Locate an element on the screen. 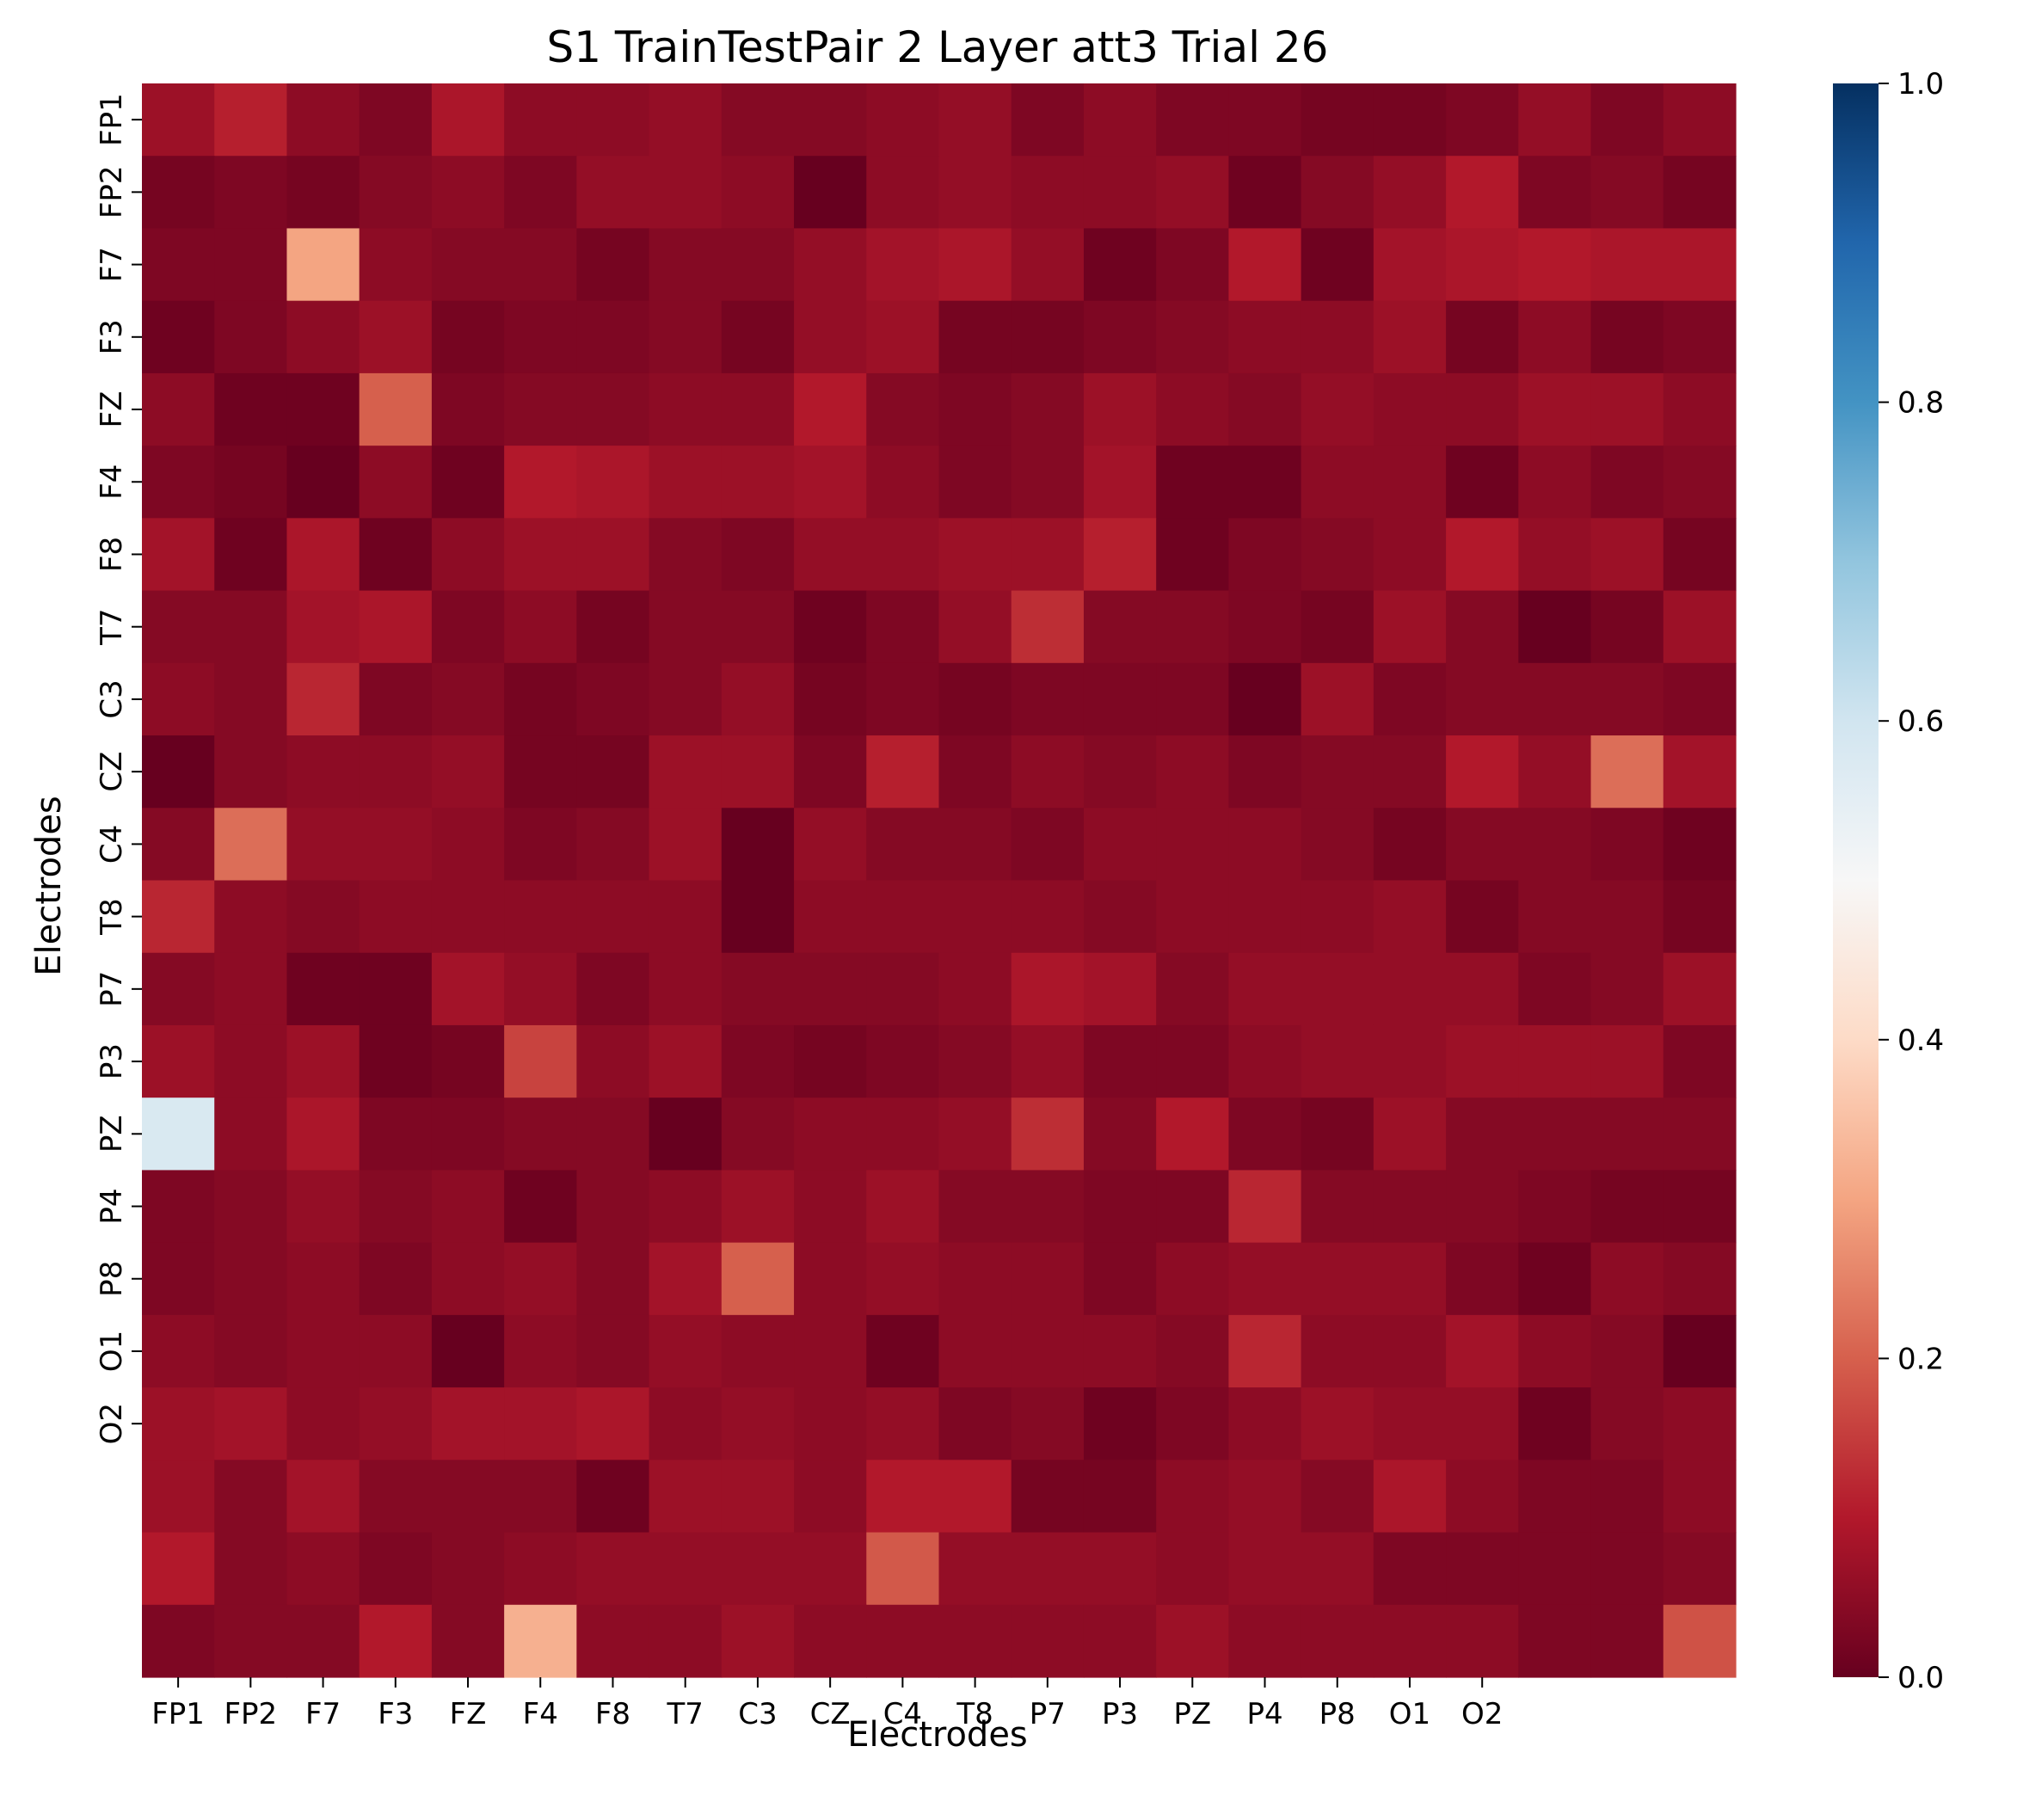  x-tick-label: O2 is located at coordinates (1482, 1714).